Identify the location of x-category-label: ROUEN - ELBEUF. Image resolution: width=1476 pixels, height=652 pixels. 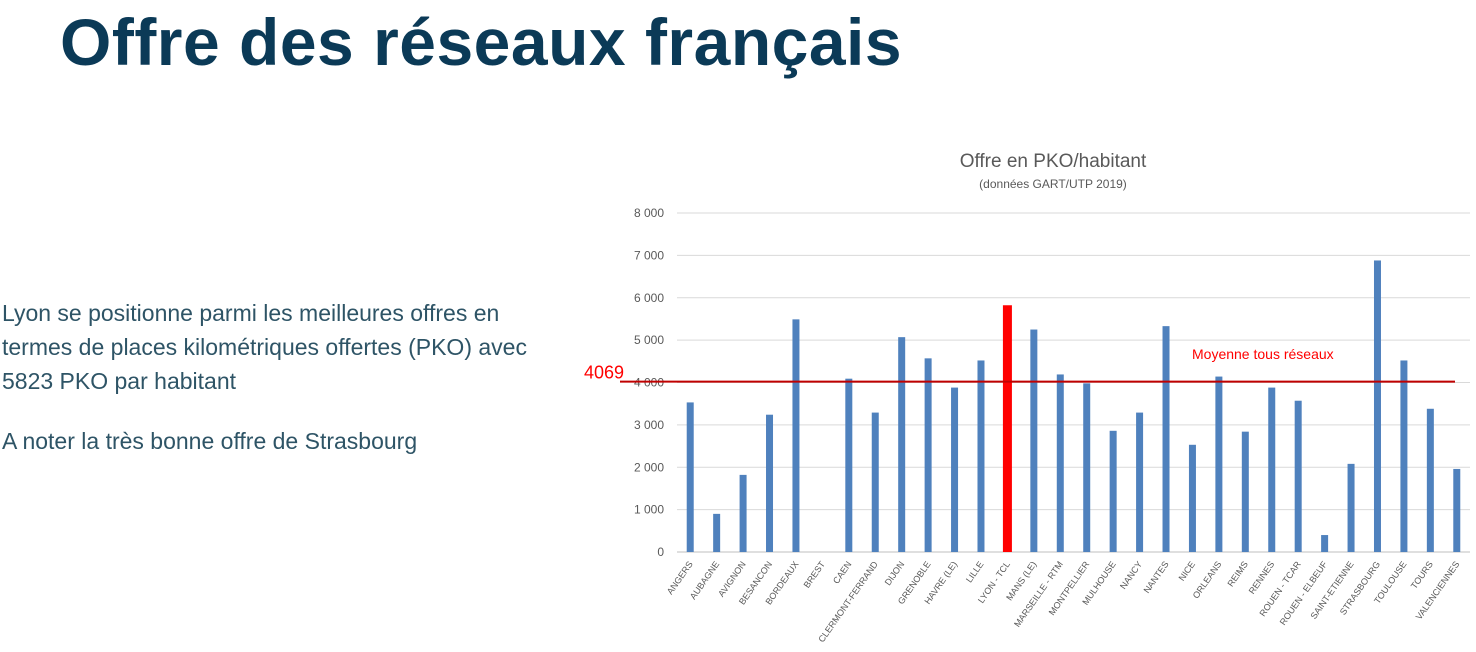
(1304, 593).